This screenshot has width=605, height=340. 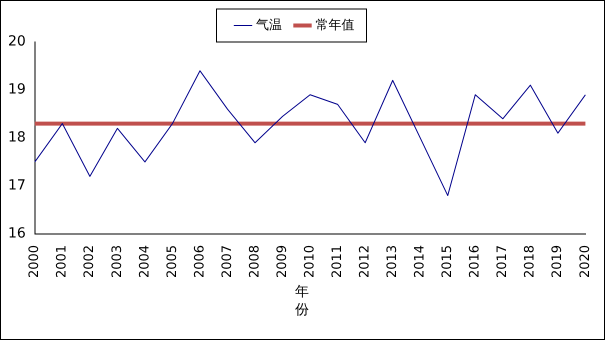 What do you see at coordinates (558, 261) in the screenshot?
I see `x-tick-label: 2019` at bounding box center [558, 261].